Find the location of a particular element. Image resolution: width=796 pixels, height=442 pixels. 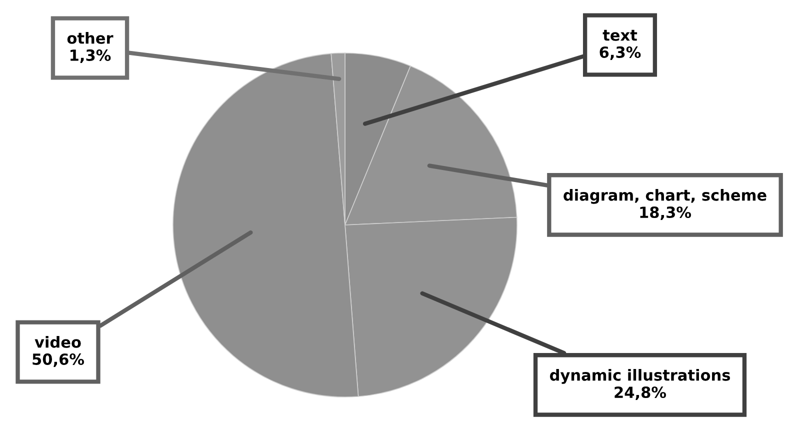

data-label: 1,3% is located at coordinates (90, 56).